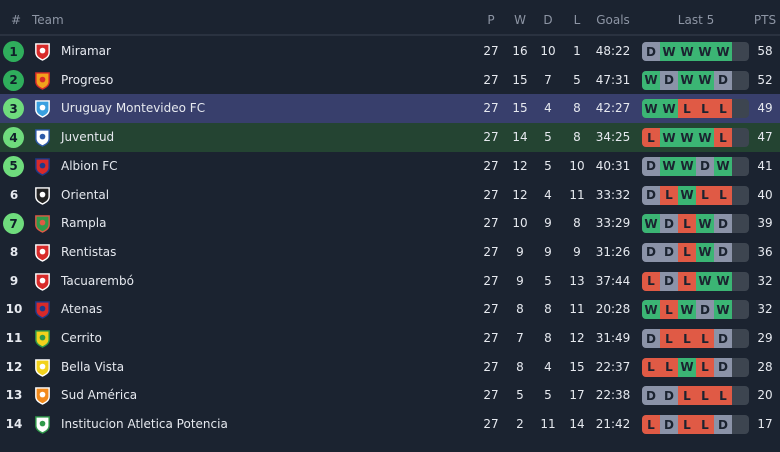 The image size is (780, 452). I want to click on header-points: PTS, so click(765, 20).